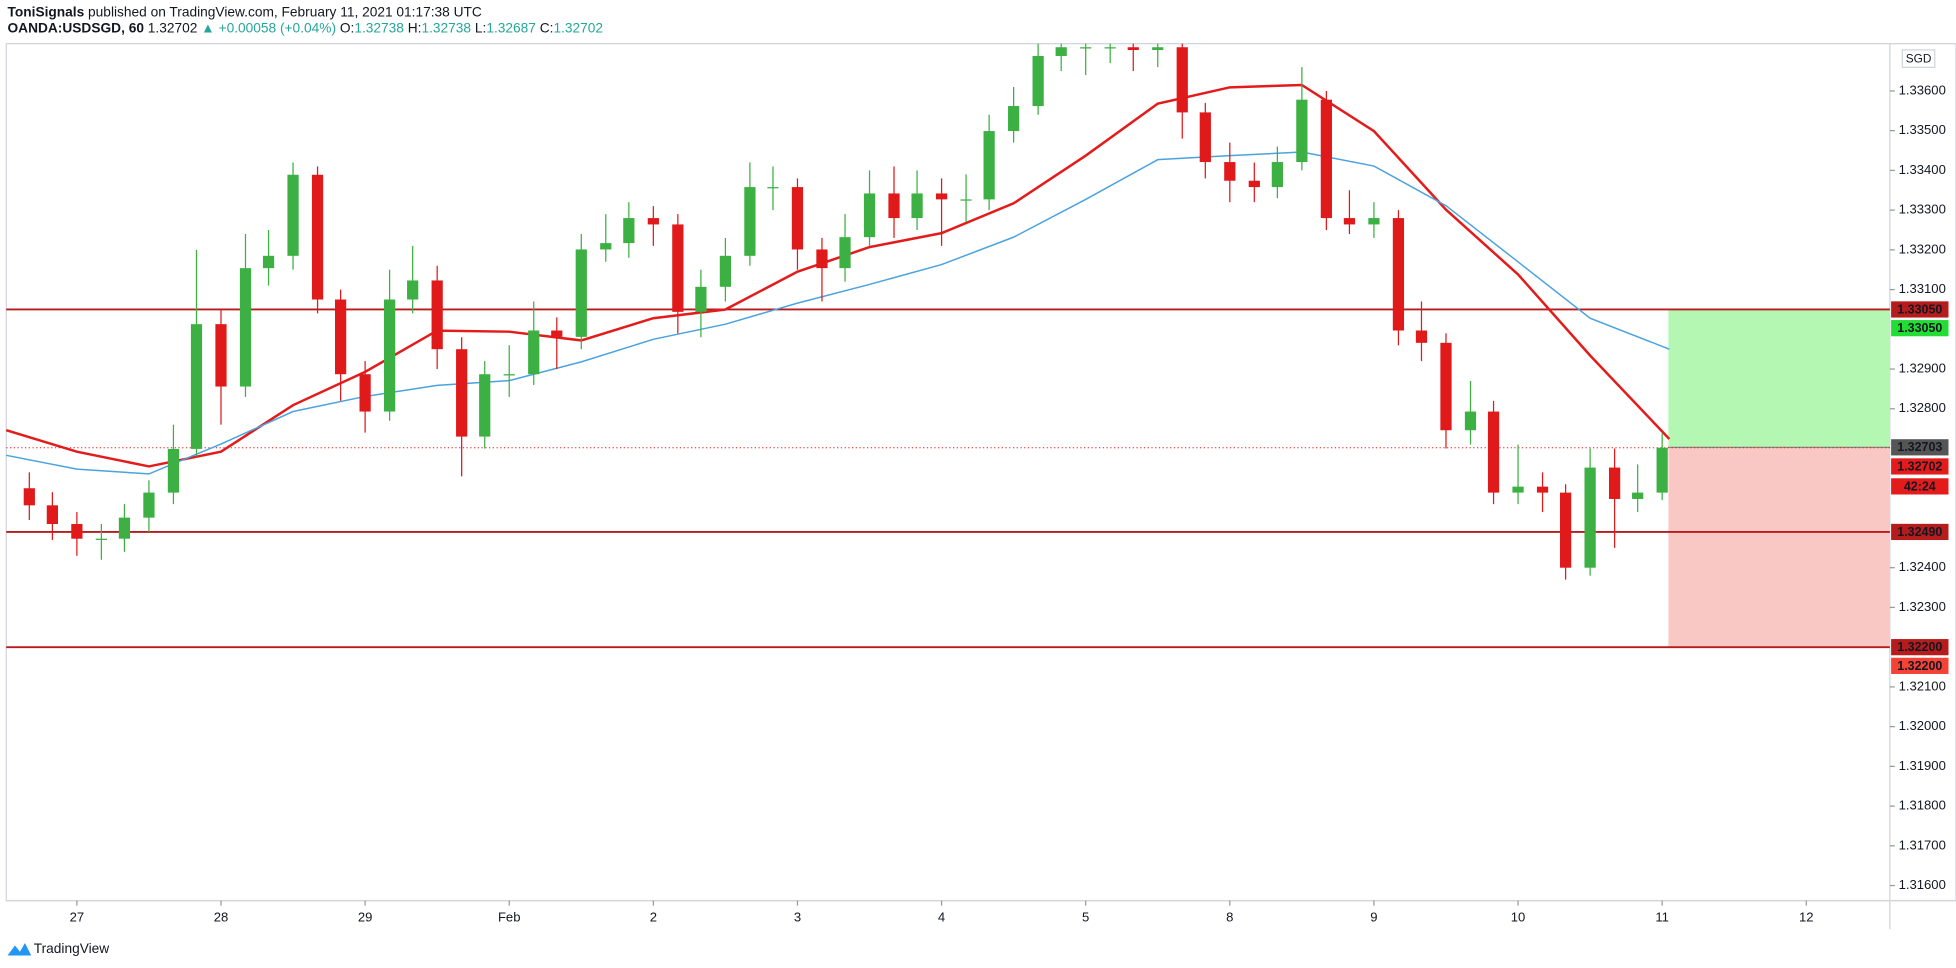 Image resolution: width=1956 pixels, height=968 pixels. I want to click on x-tick-label: 10, so click(1518, 917).